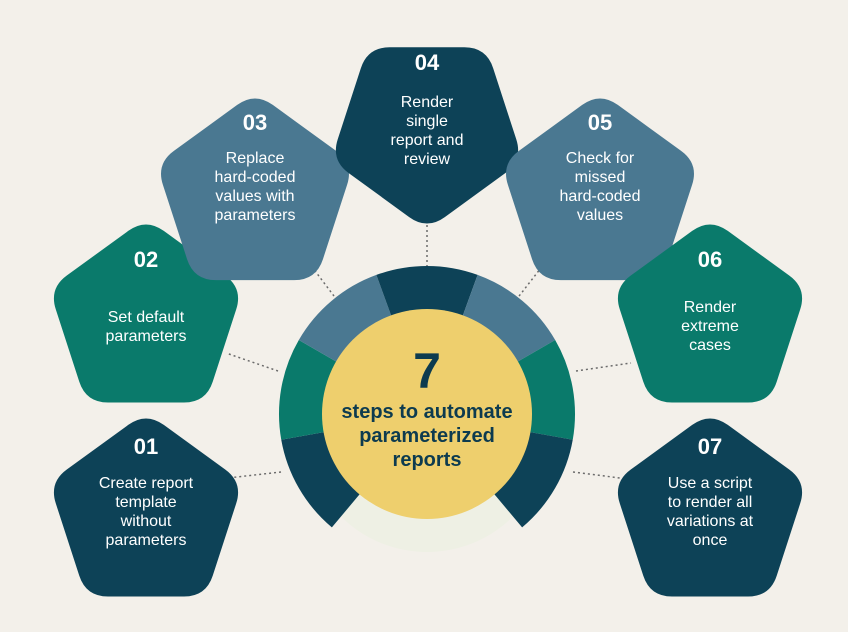  I want to click on step-01-text-line-2: template, so click(145, 502).